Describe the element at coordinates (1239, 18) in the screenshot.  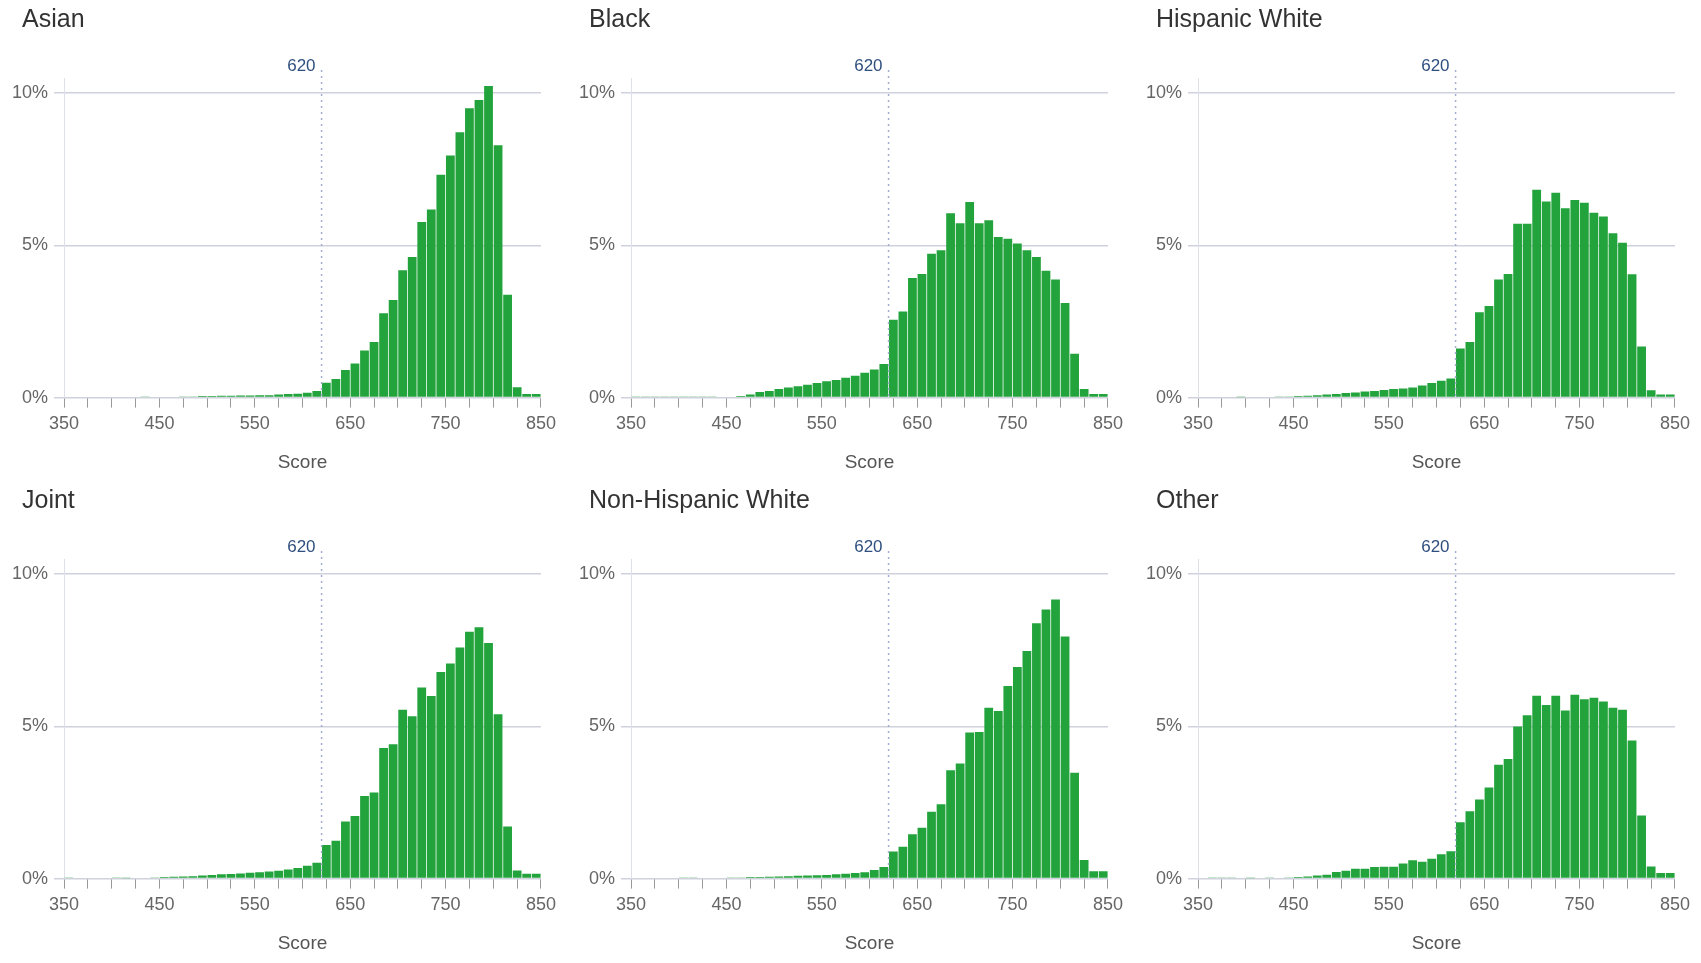
I see `chart-title: Hispanic White` at that location.